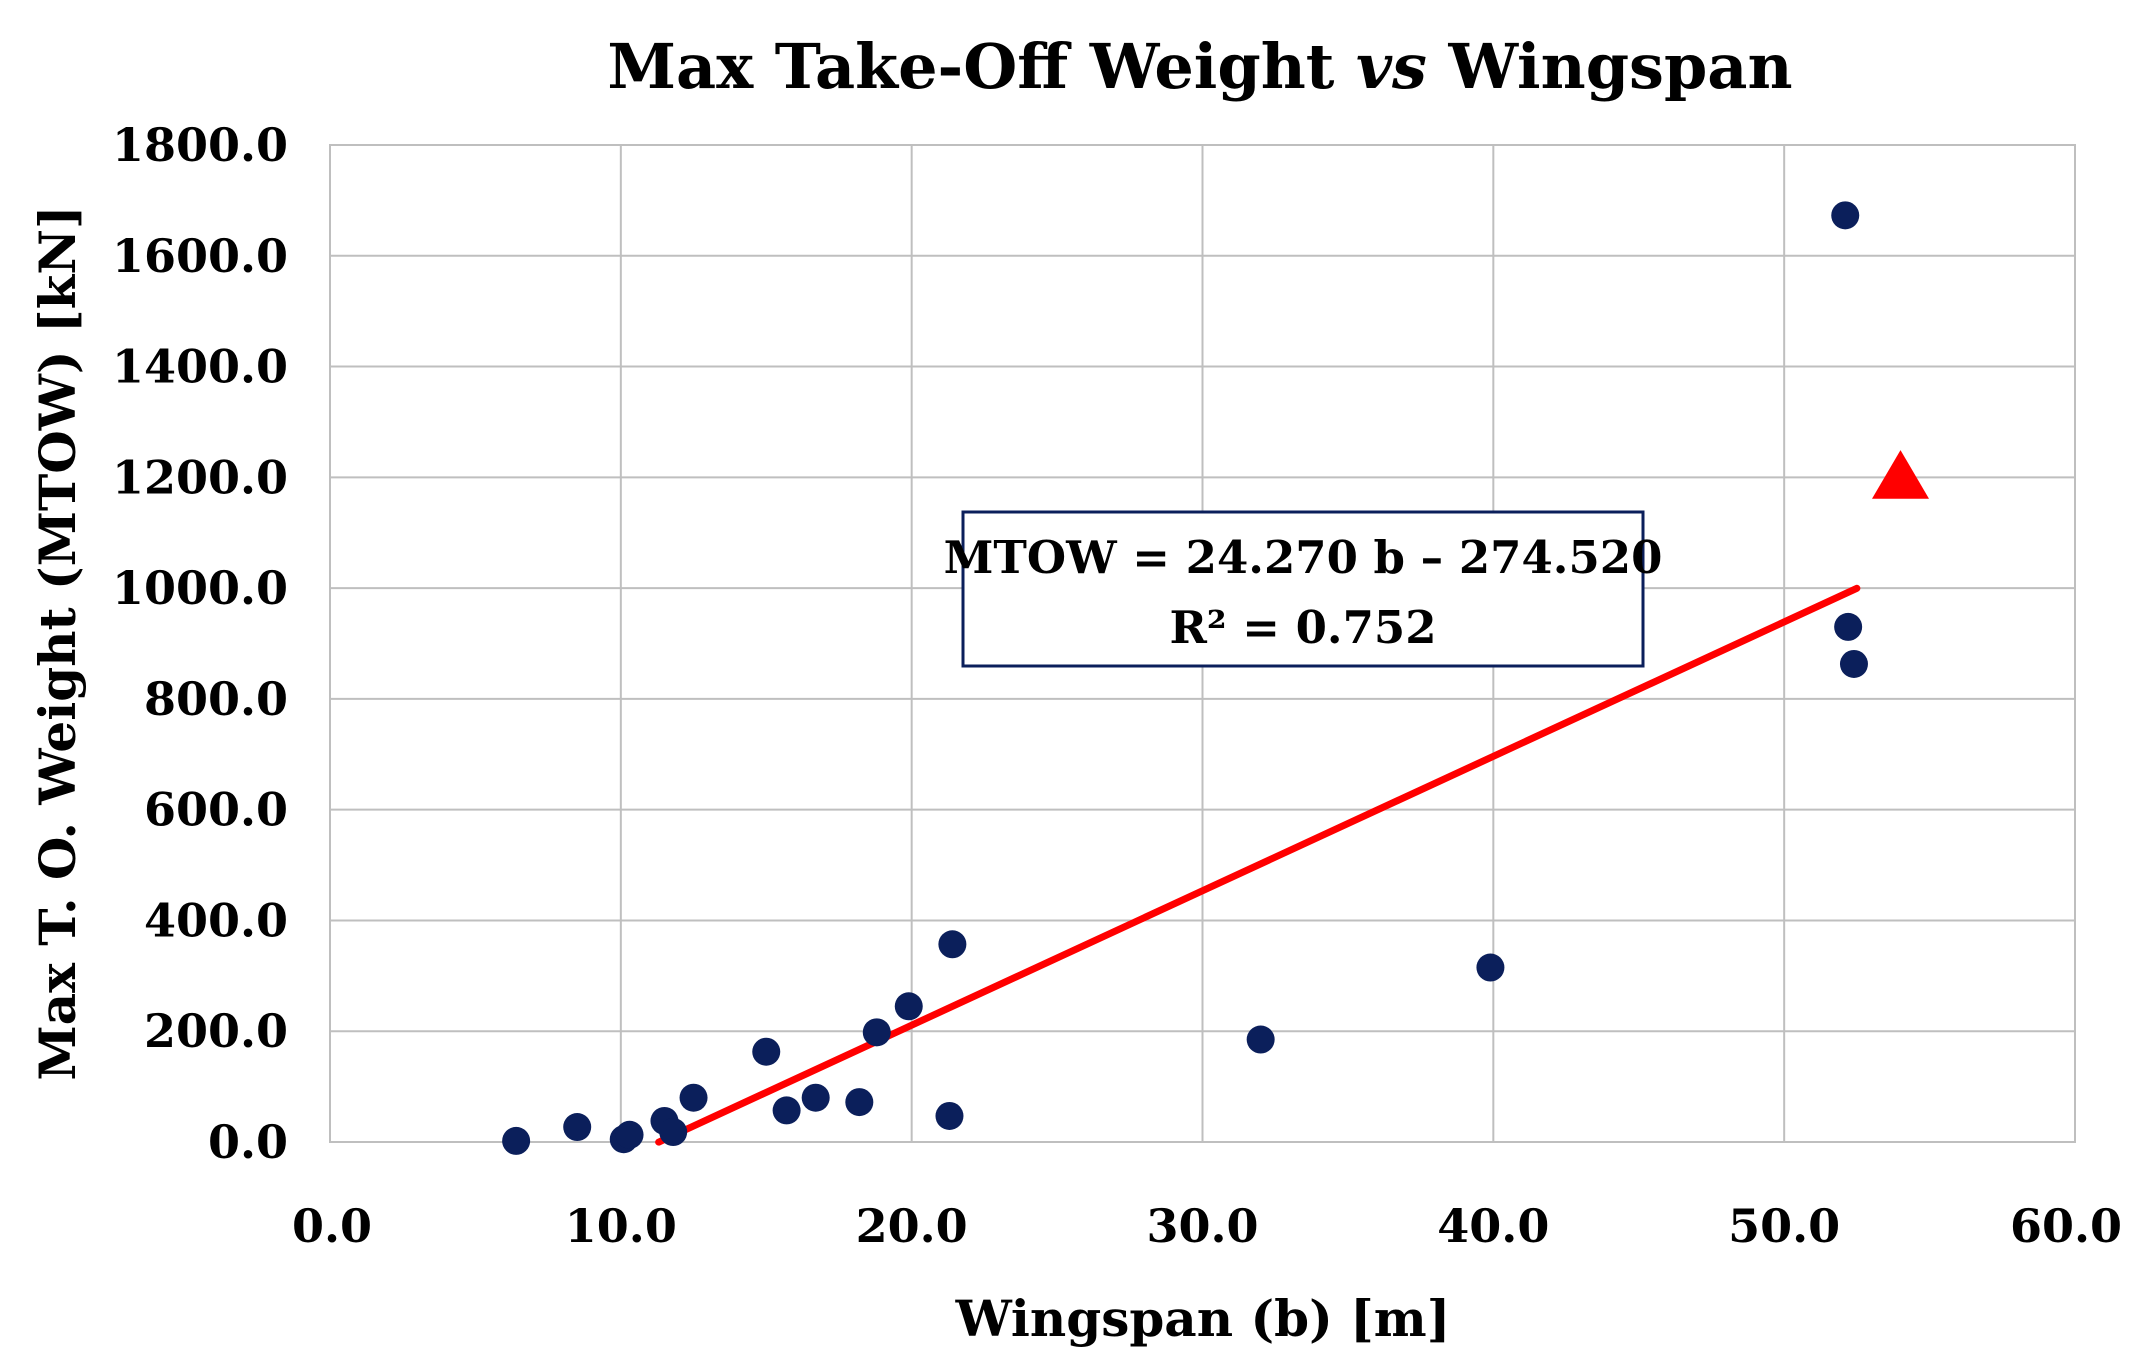  I want to click on y-tick-label: 1200.0, so click(200, 477).